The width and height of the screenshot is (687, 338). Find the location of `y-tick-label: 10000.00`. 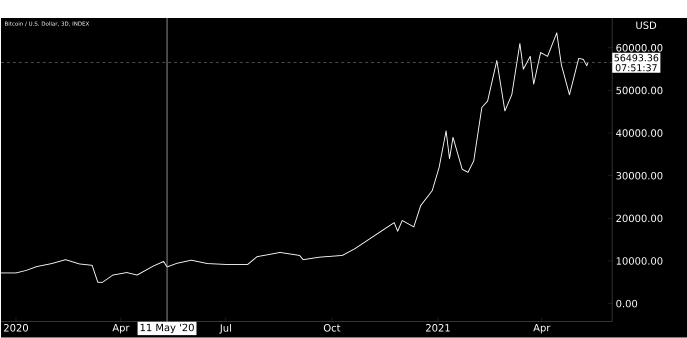

y-tick-label: 10000.00 is located at coordinates (639, 261).